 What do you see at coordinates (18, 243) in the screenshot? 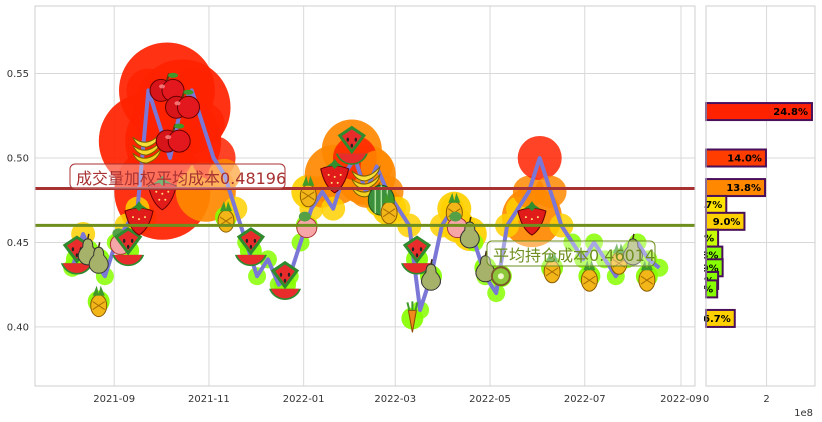
I see `y-tick-label: 0.45` at bounding box center [18, 243].